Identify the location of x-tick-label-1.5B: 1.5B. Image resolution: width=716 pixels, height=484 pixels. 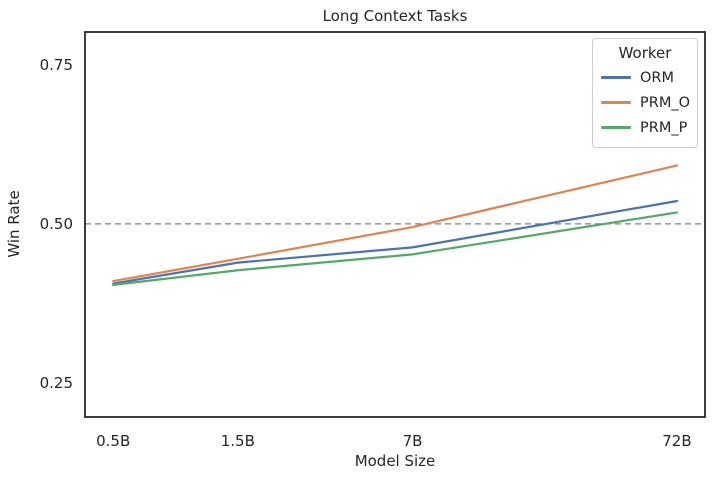
(237, 441).